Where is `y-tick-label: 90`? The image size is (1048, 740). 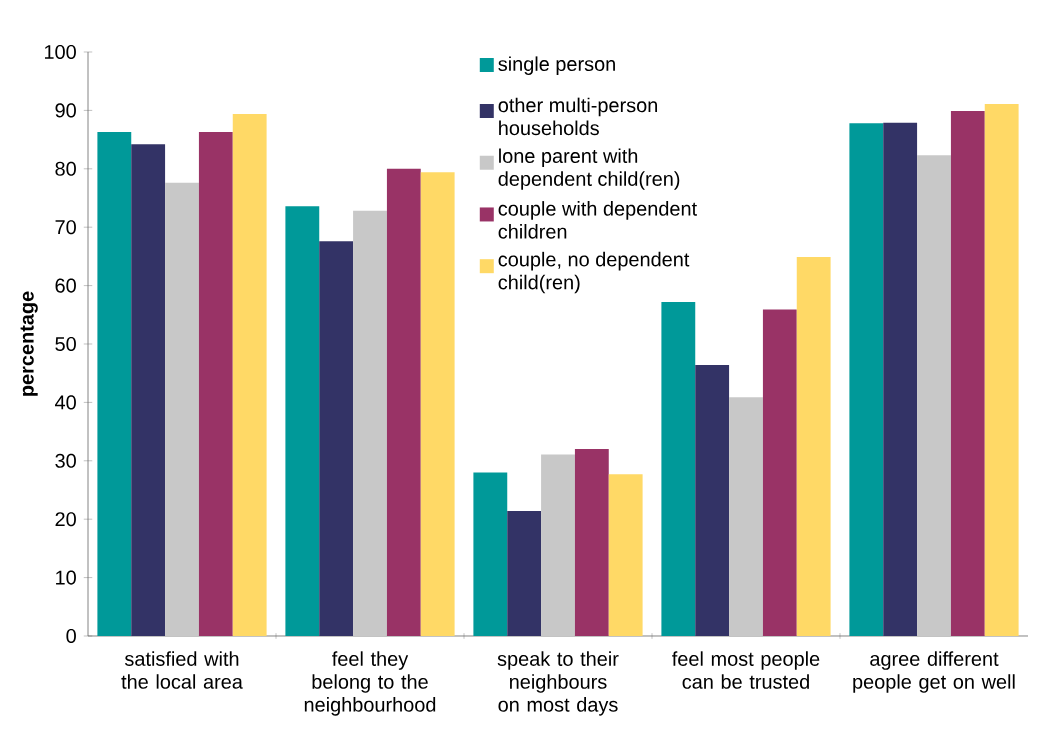
y-tick-label: 90 is located at coordinates (65, 110).